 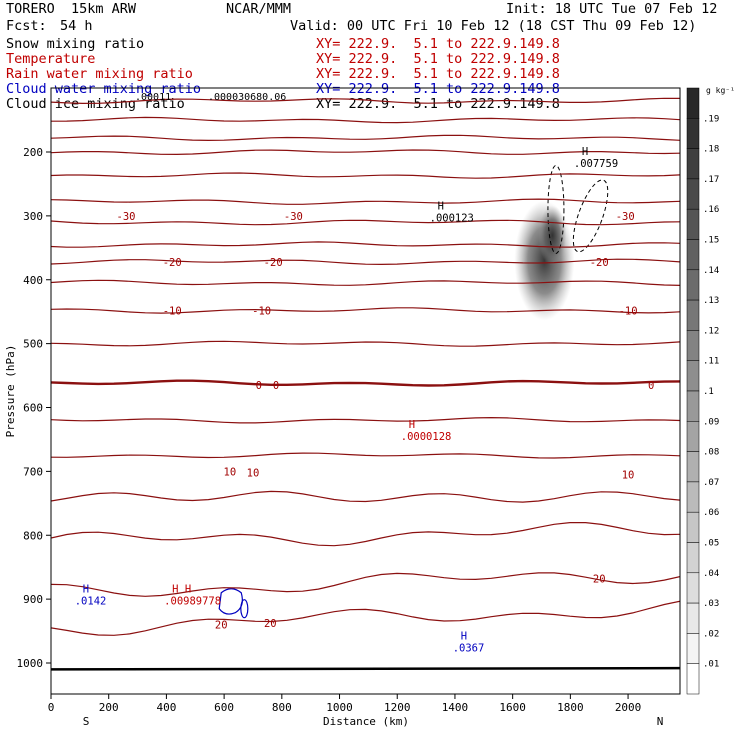 What do you see at coordinates (71, 9) in the screenshot?
I see `model-title: TORERO 15km ARW` at bounding box center [71, 9].